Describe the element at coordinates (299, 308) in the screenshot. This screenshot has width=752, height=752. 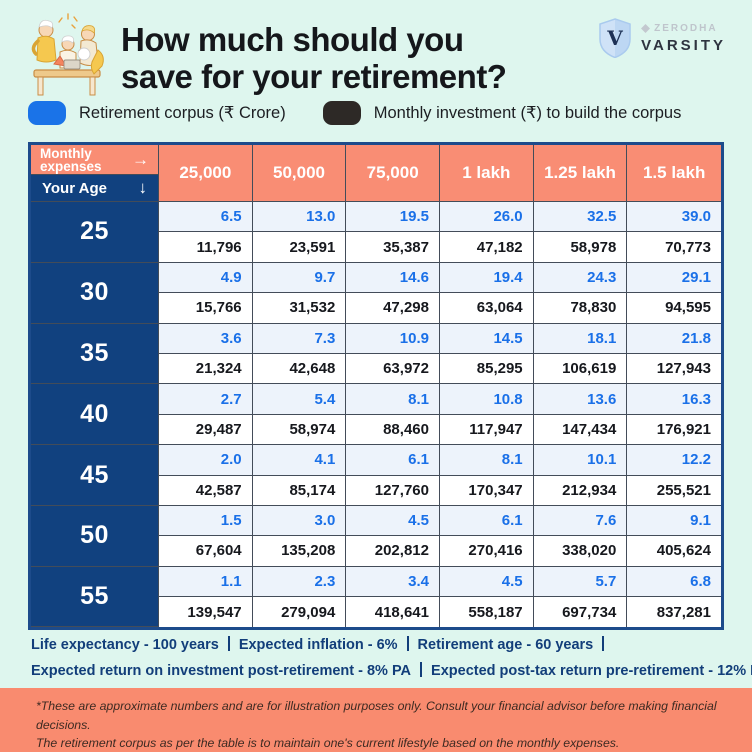
I see `investment-value: 31,532` at that location.